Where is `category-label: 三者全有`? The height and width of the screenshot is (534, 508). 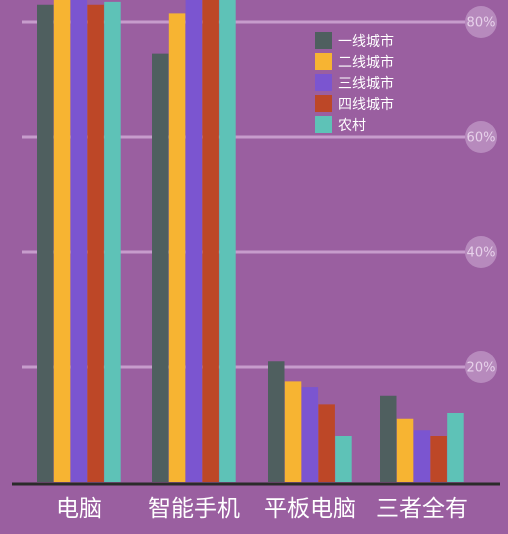
category-label: 三者全有 is located at coordinates (422, 509).